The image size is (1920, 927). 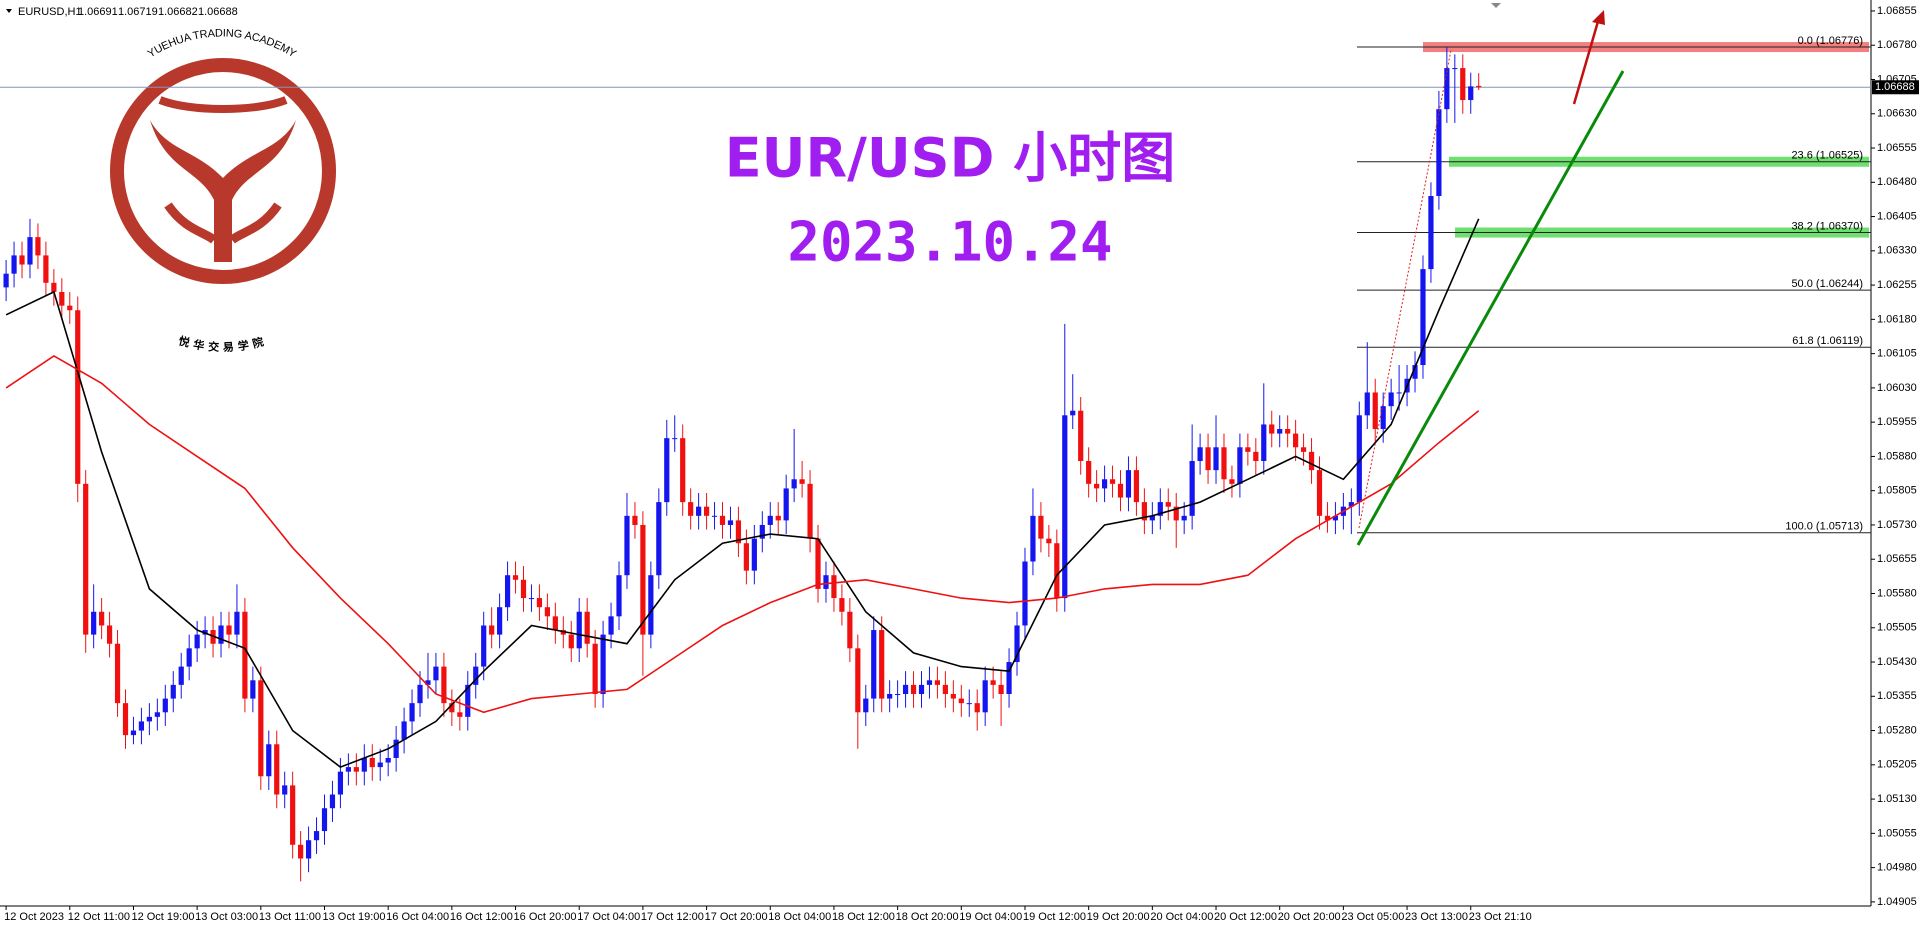 I want to click on y-tick-label: 1.05805, so click(x=1897, y=491).